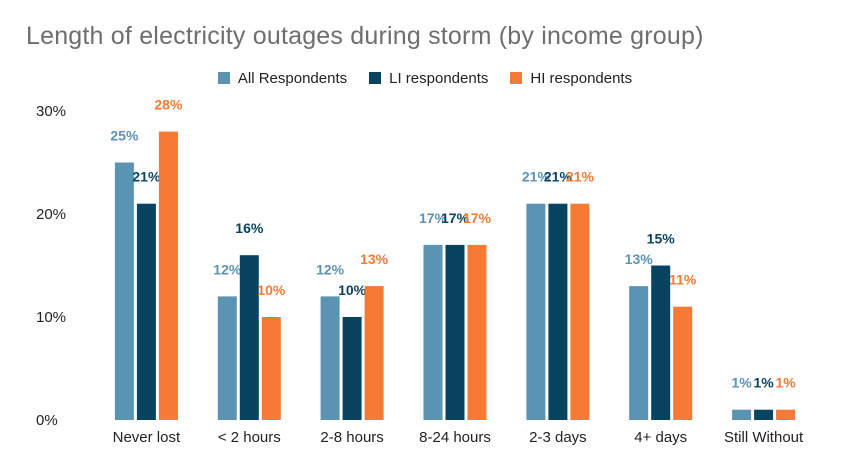 Image resolution: width=850 pixels, height=469 pixels. Describe the element at coordinates (292, 78) in the screenshot. I see `legend-label-all-respondents: All Respondents` at that location.